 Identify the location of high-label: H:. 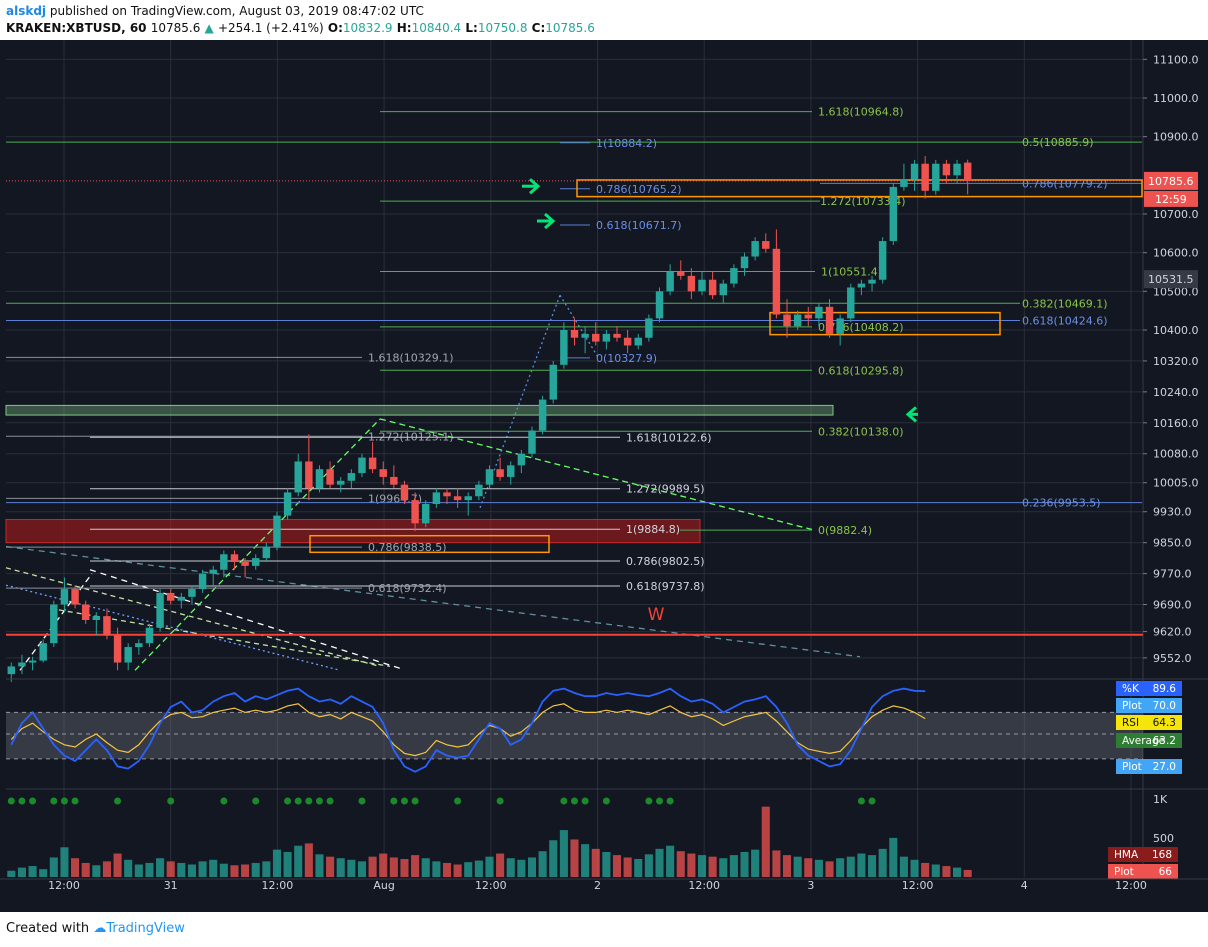
(404, 28).